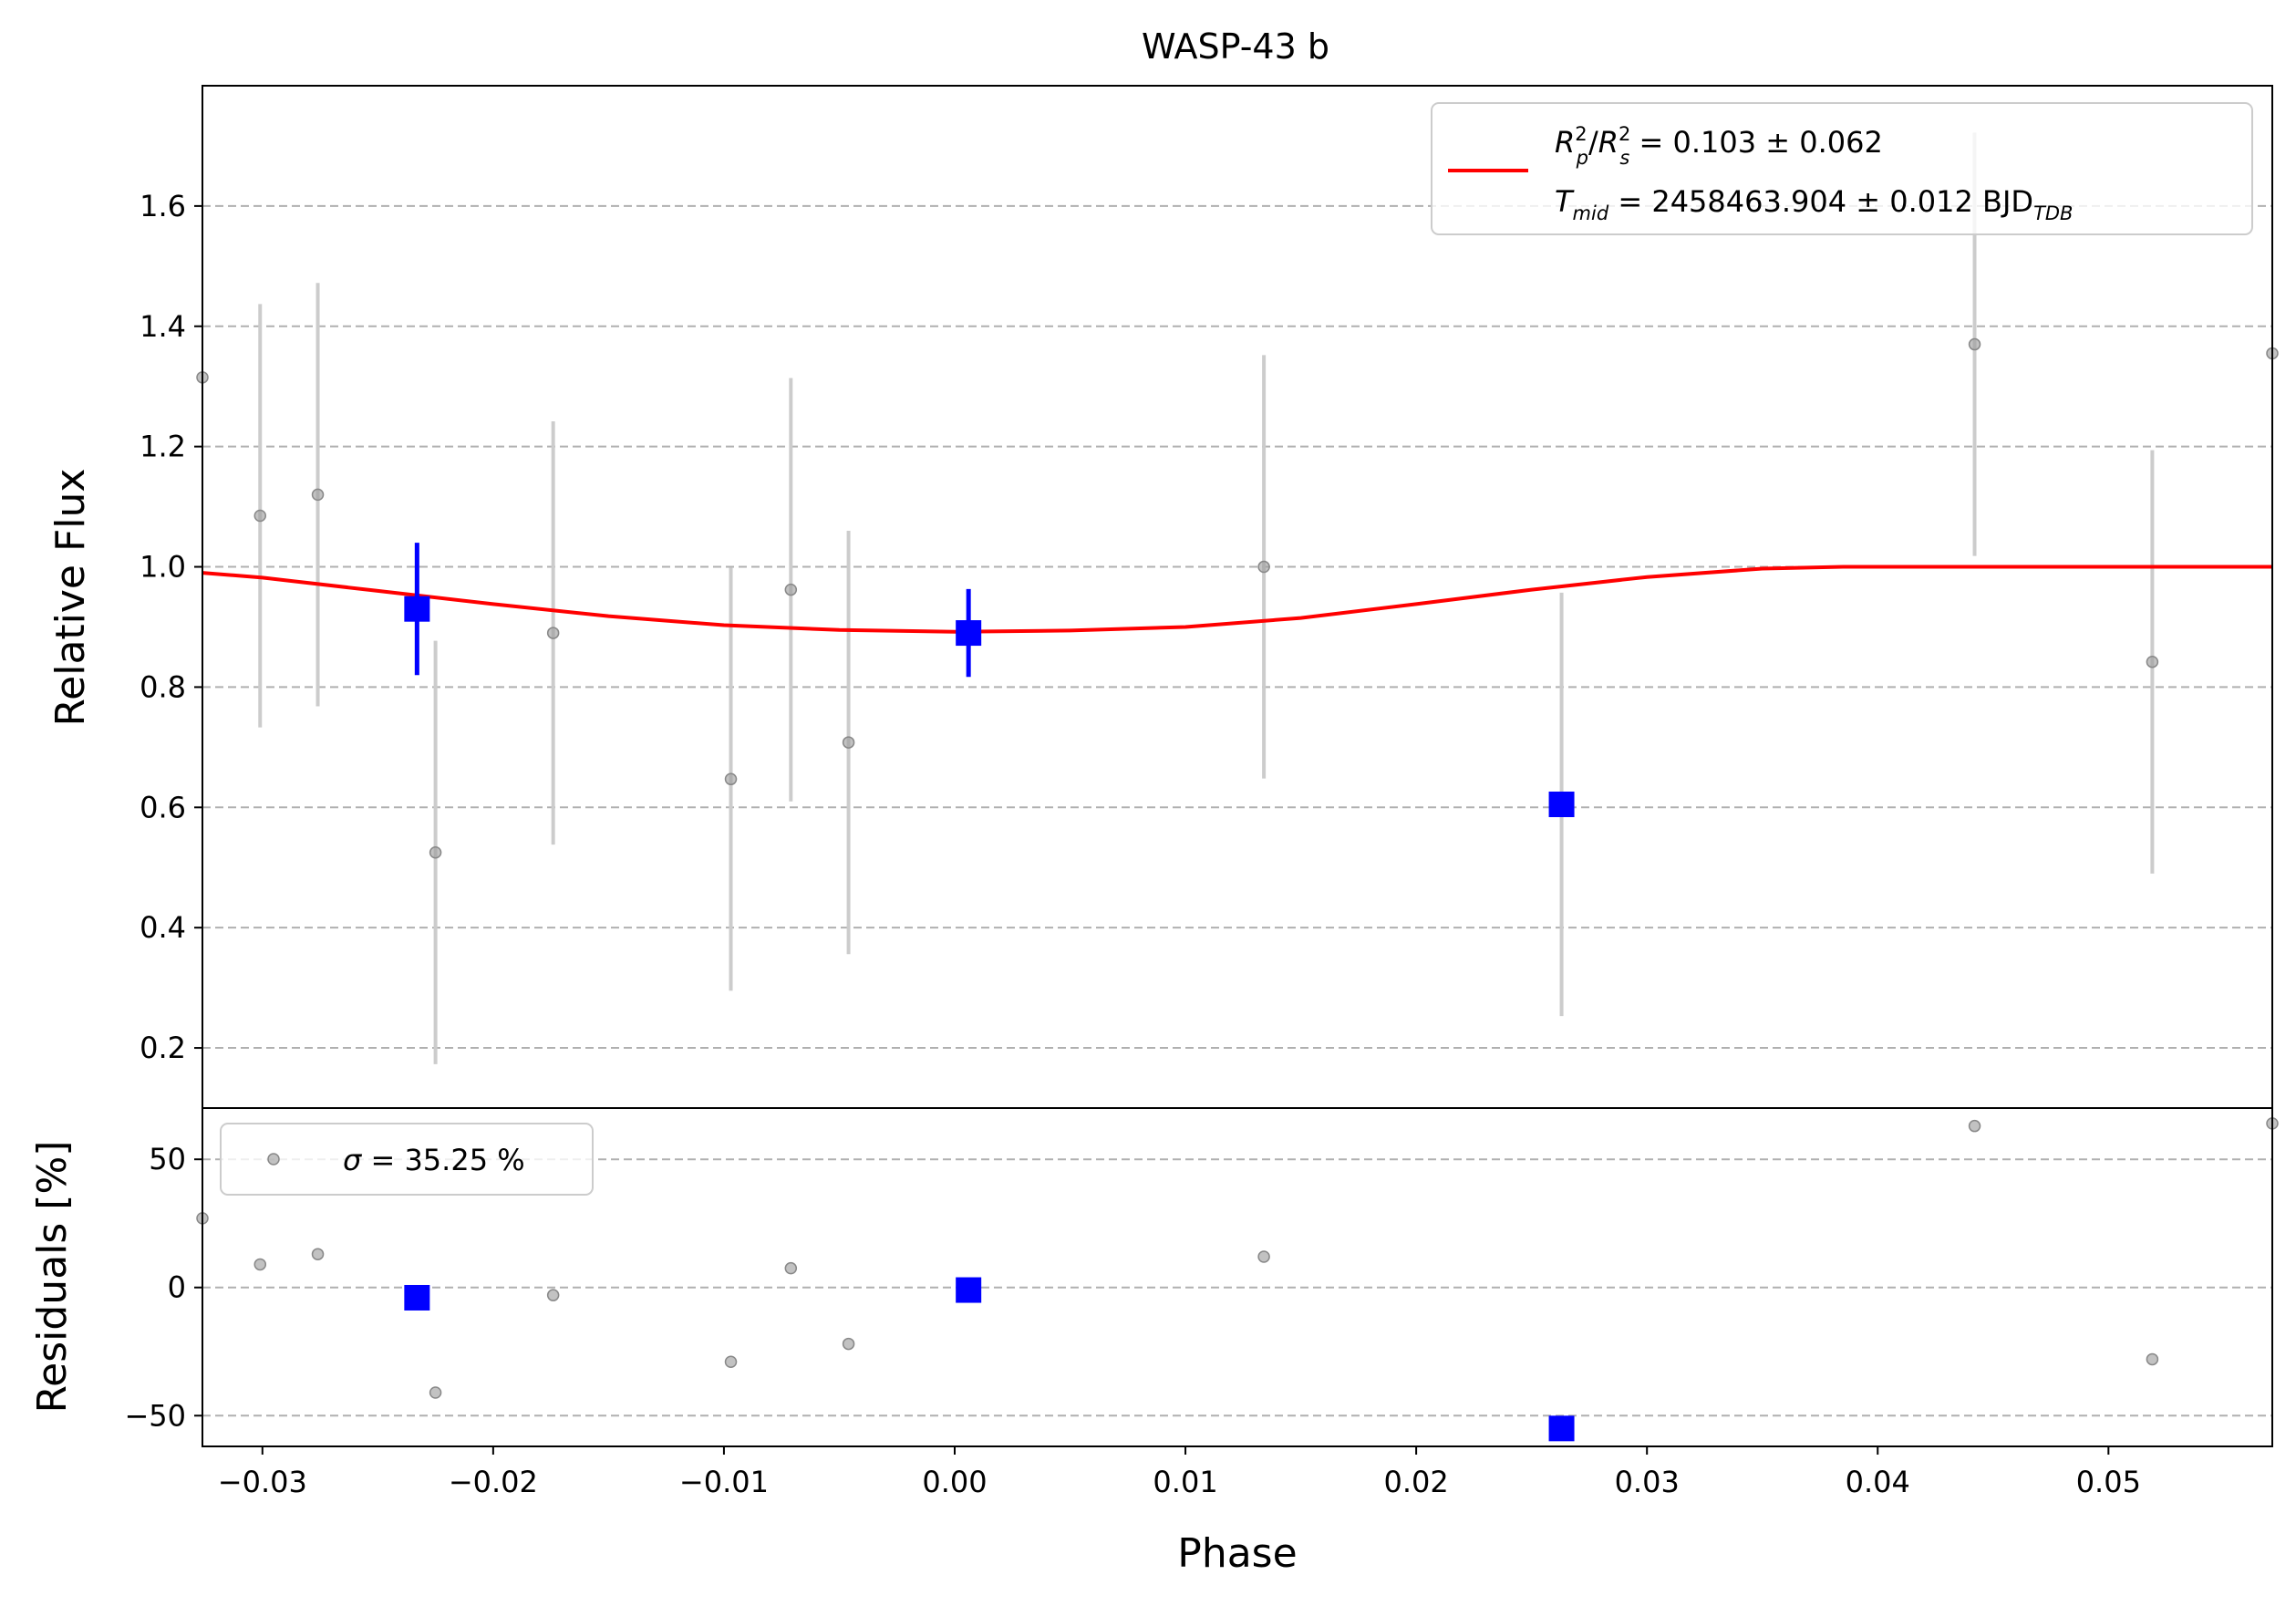 The image size is (2296, 1606). I want to click on flux-y-ticks: 0.2 0.4 0.6 0.8 1.0 1.2 1.4 1.6, so click(171, 627).